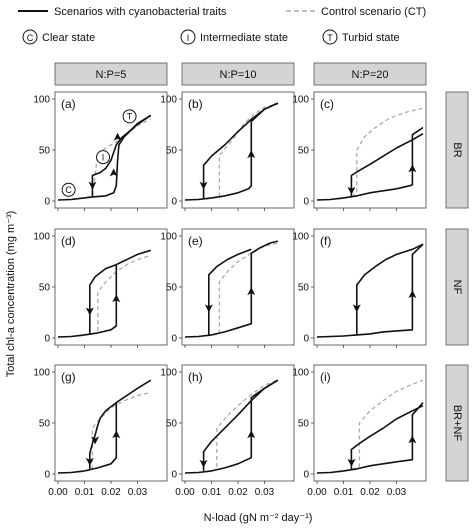 This screenshot has height=531, width=474. Describe the element at coordinates (325, 241) in the screenshot. I see `panel-label: (f)` at that location.